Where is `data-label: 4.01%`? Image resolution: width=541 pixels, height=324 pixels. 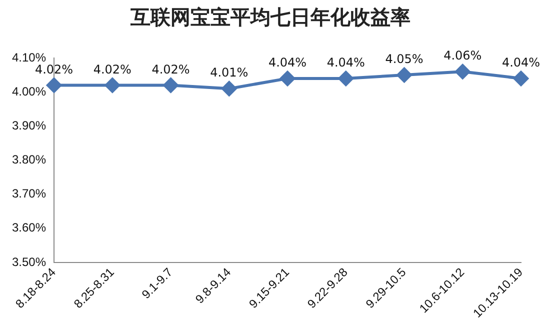 data-label: 4.01% is located at coordinates (229, 73).